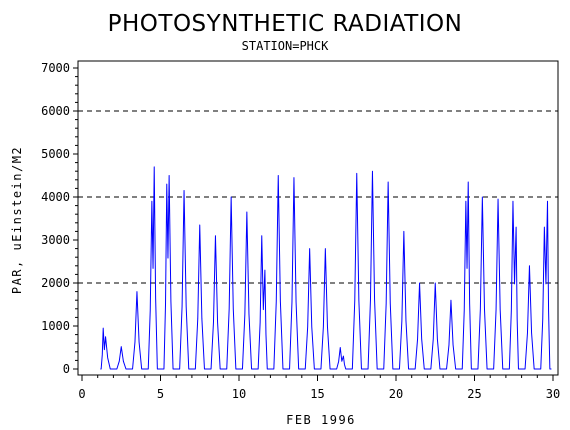  What do you see at coordinates (321, 420) in the screenshot?
I see `x-axis-label: FEB 1996` at bounding box center [321, 420].